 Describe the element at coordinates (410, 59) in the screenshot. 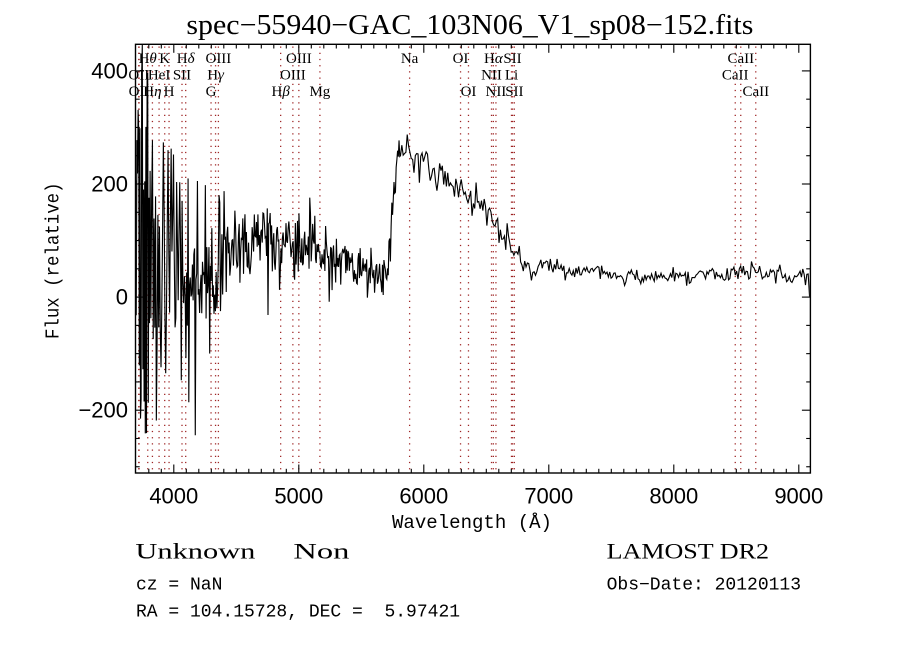

I see `svg-text: Na` at that location.